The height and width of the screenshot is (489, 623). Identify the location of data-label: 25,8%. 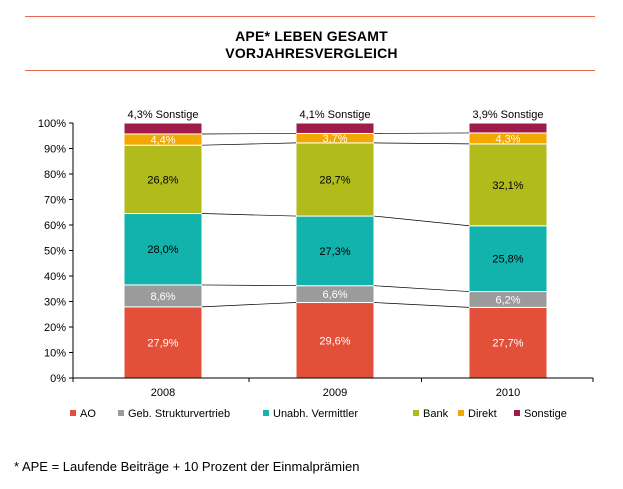
(507, 260).